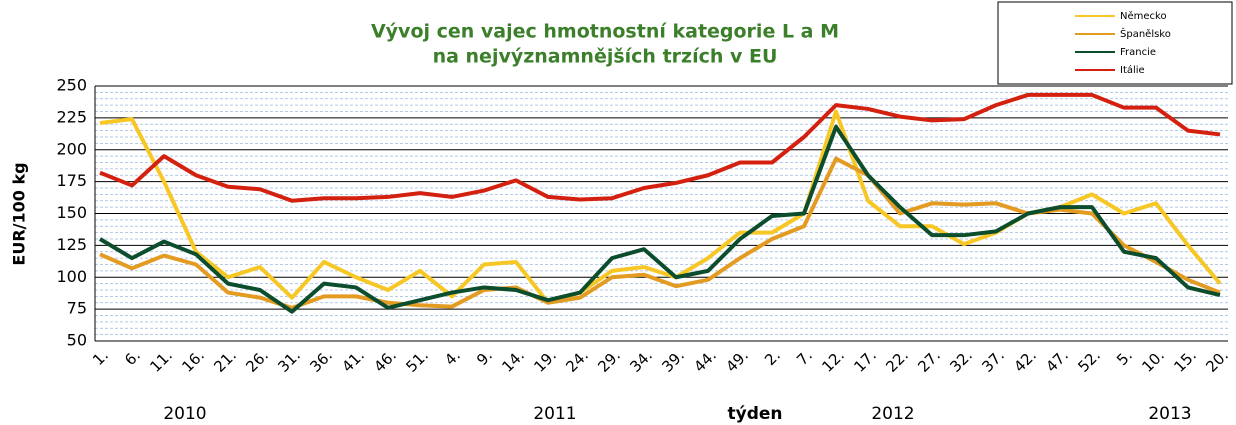 The height and width of the screenshot is (425, 1236). Describe the element at coordinates (892, 414) in the screenshot. I see `year-label: 2012` at that location.